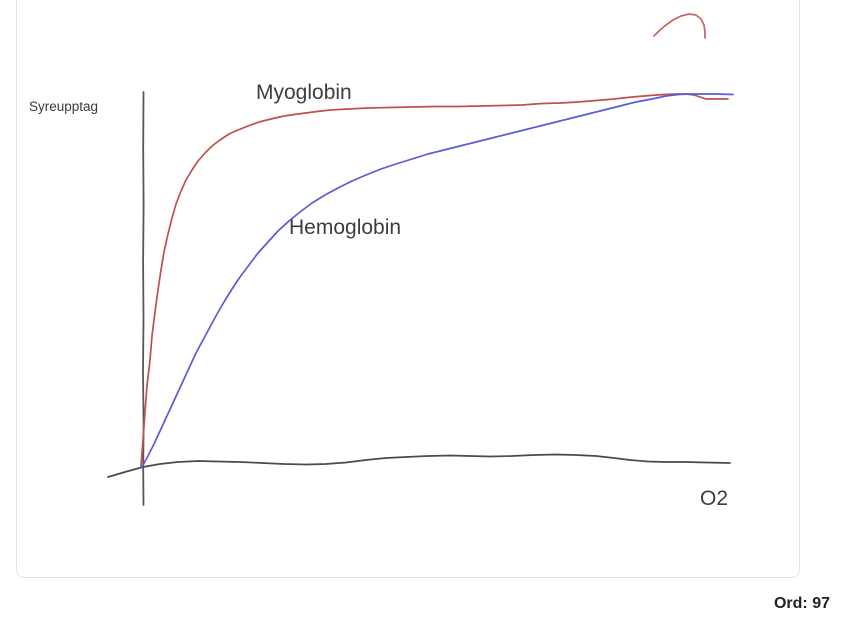 The image size is (846, 622). I want to click on y-axis-line, so click(143, 298).